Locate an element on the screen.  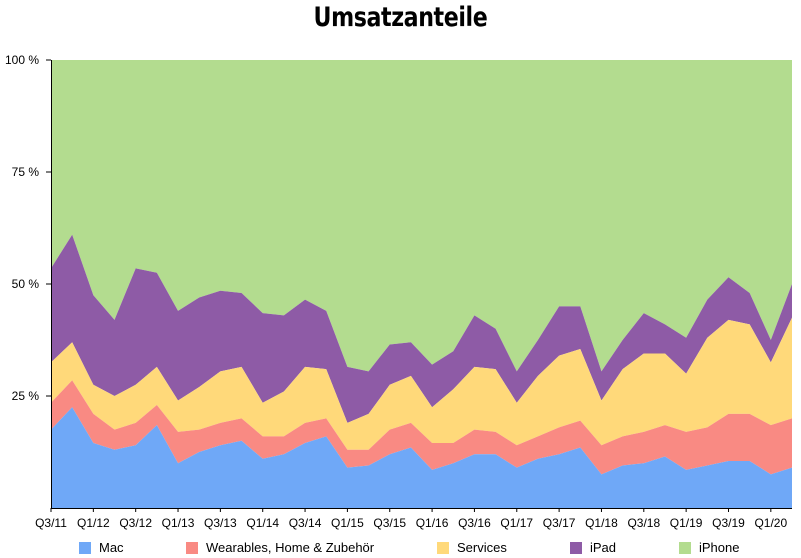
x-tick-label: Q3/17 is located at coordinates (559, 523).